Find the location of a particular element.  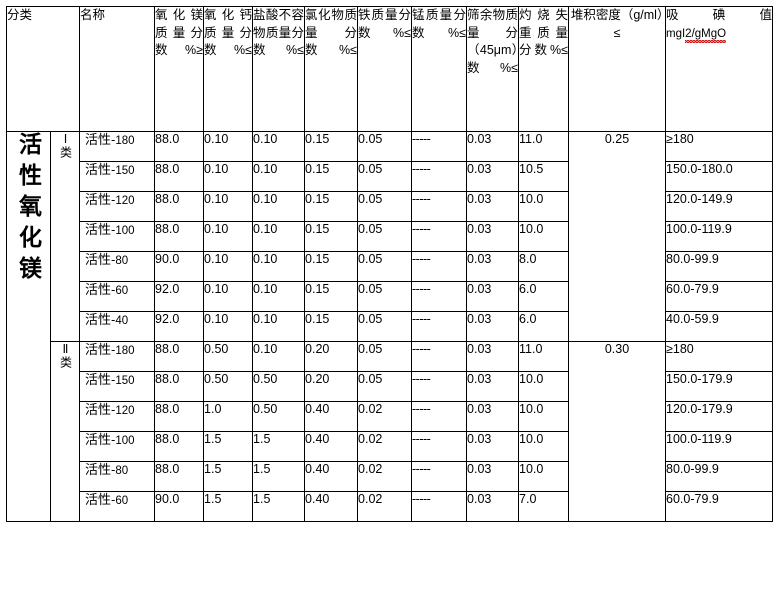

cell-mgo: 90.0 is located at coordinates (179, 506).